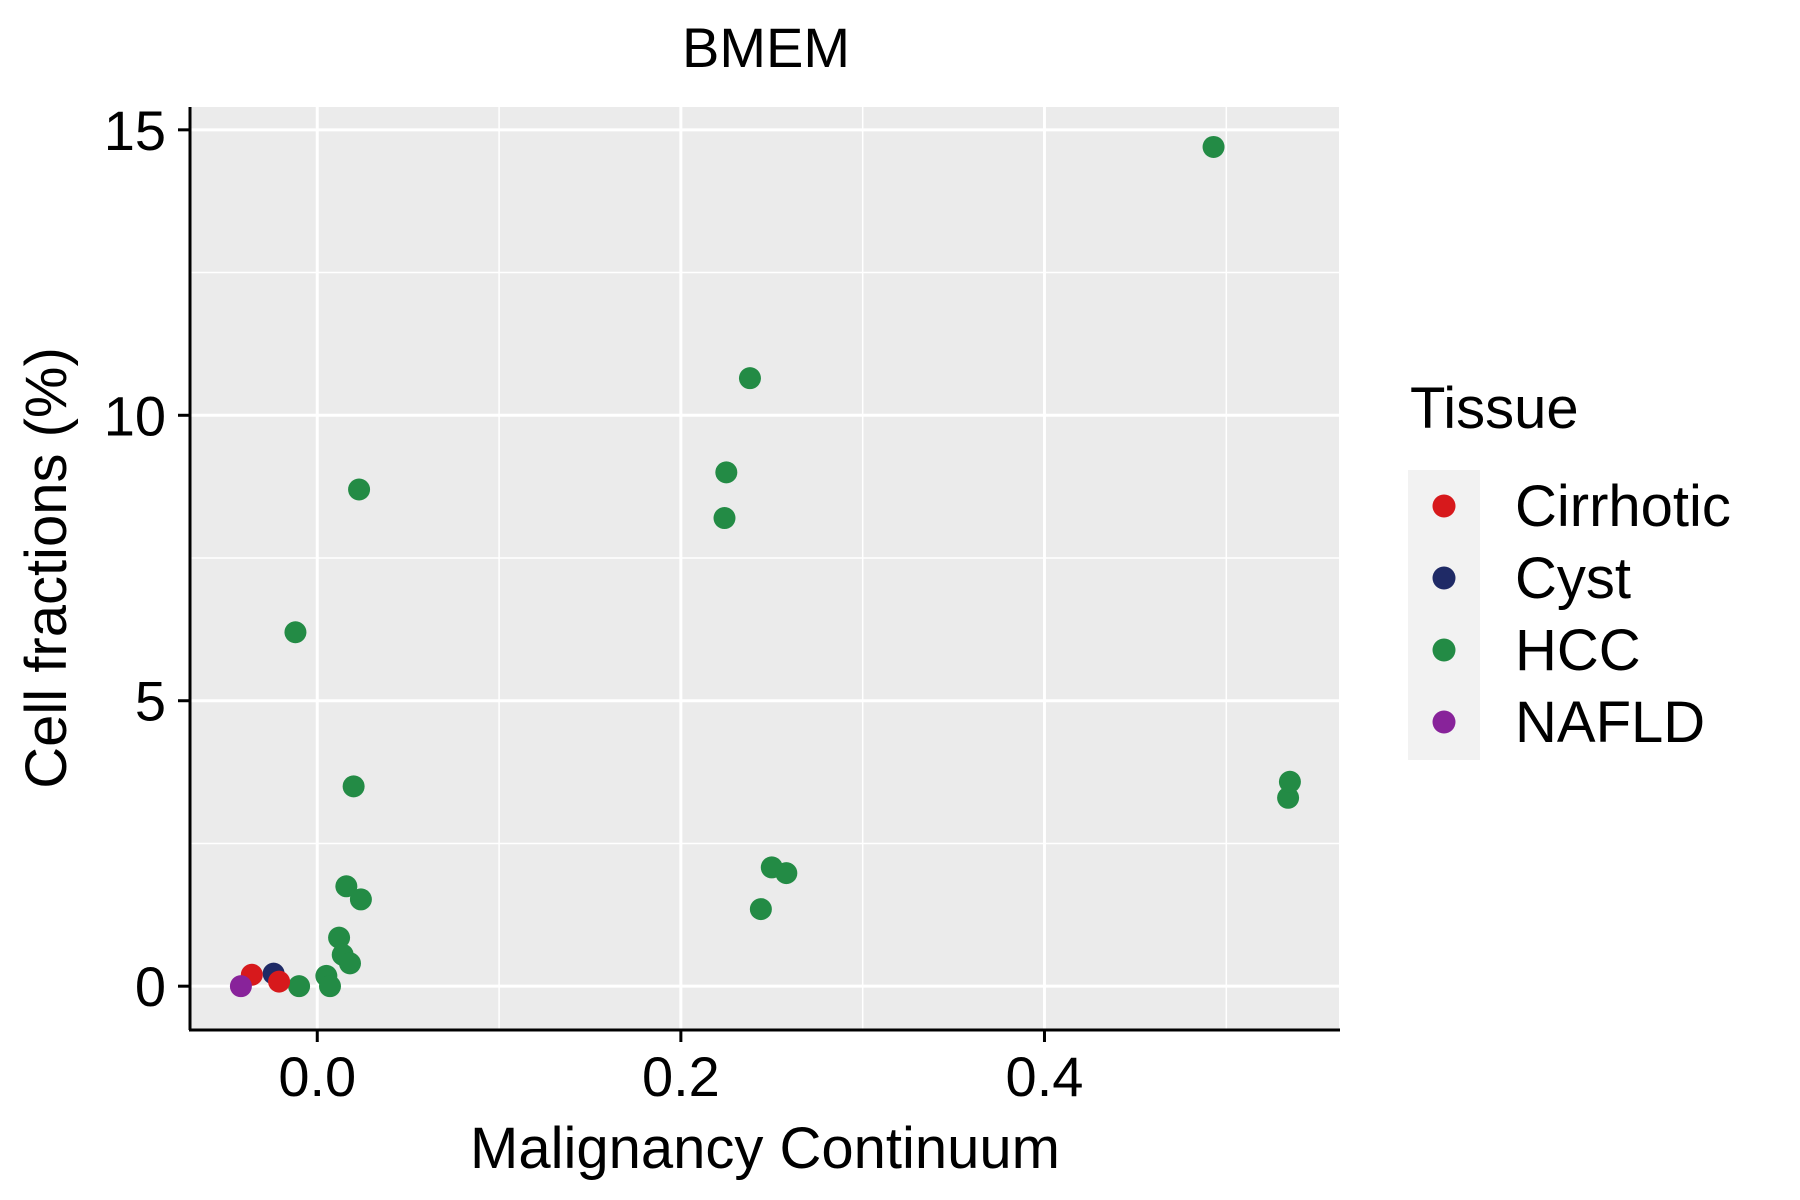  I want to click on legend-key-cirrhotic, so click(1444, 506).